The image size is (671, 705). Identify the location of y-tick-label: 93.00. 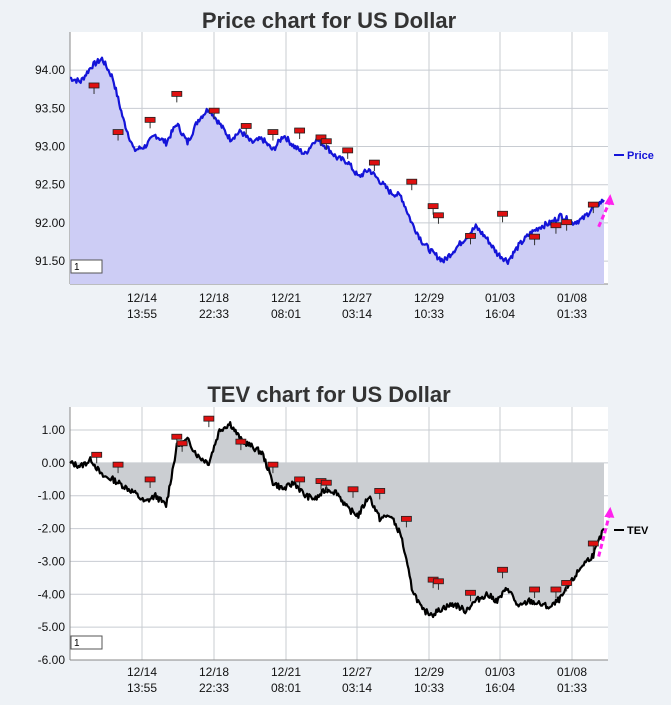
(50, 147).